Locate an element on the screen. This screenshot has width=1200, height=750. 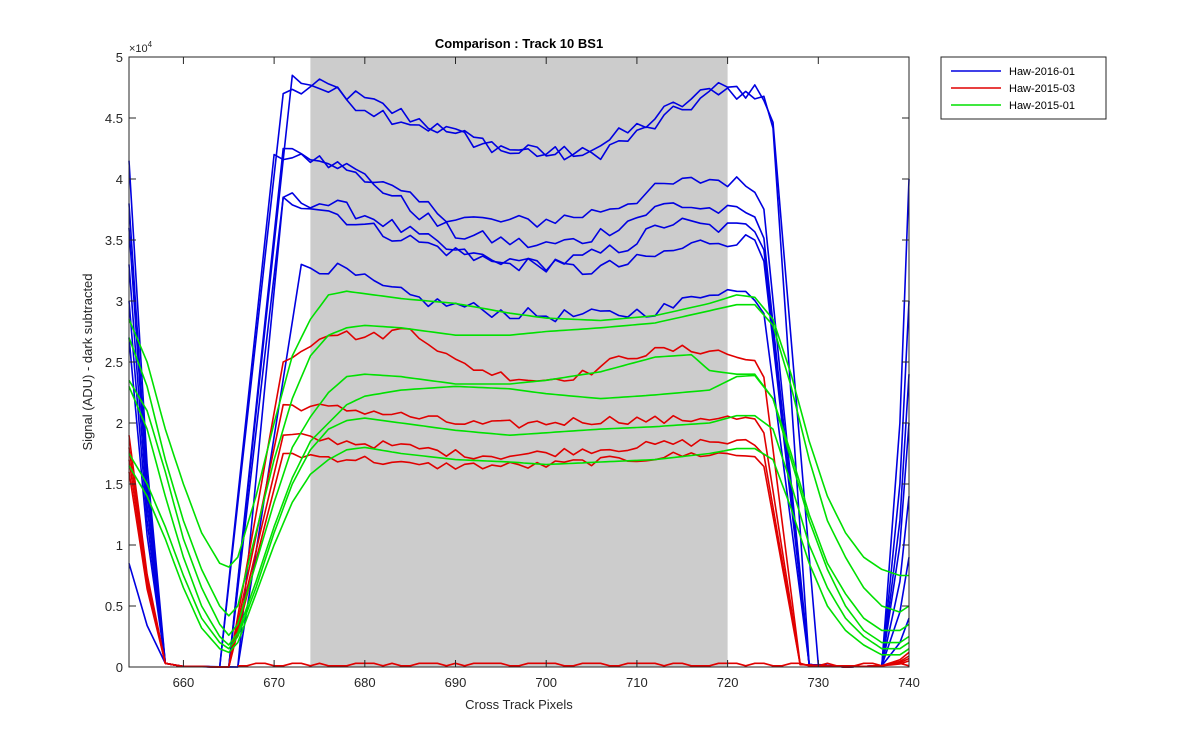
legend-label-2: Haw-2015-01 is located at coordinates (1042, 106).